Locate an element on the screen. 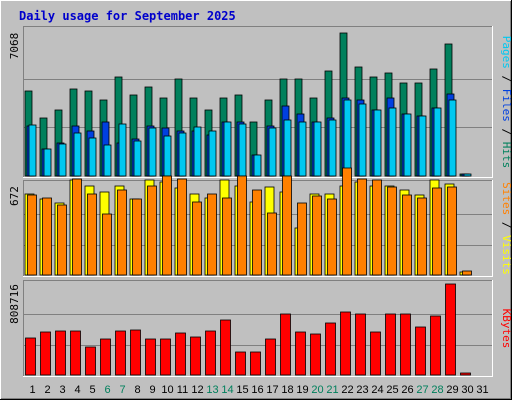 The image size is (512, 400). day-label-17: 17 is located at coordinates (272, 390).